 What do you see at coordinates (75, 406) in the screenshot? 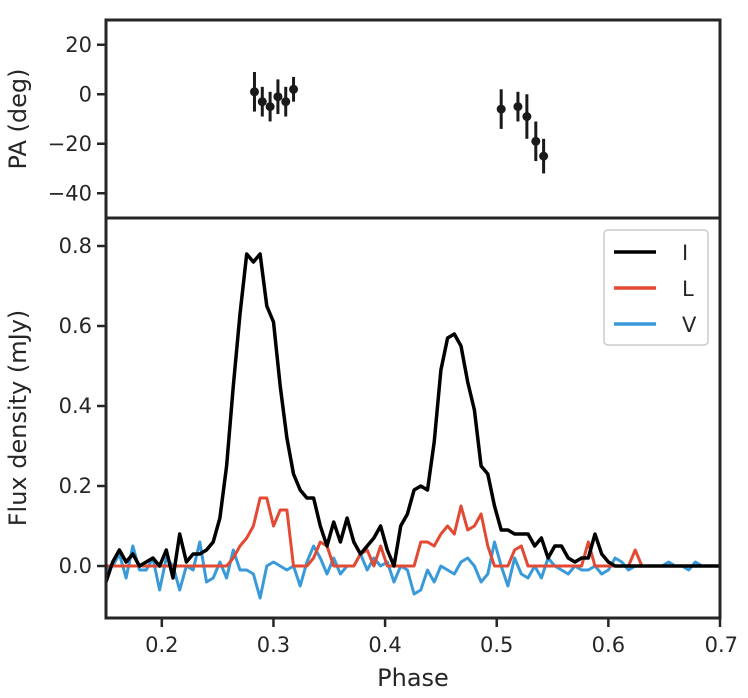
I see `flux-y-tick-label: 0.4` at bounding box center [75, 406].